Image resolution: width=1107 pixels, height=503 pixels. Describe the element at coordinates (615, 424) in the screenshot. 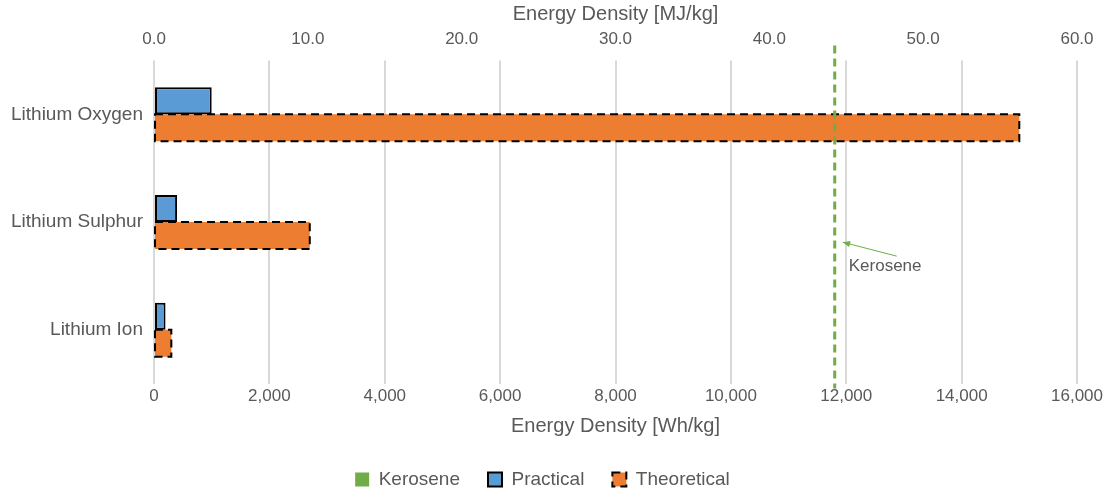

I see `x-axis-title: Energy Density [Wh/kg]` at that location.